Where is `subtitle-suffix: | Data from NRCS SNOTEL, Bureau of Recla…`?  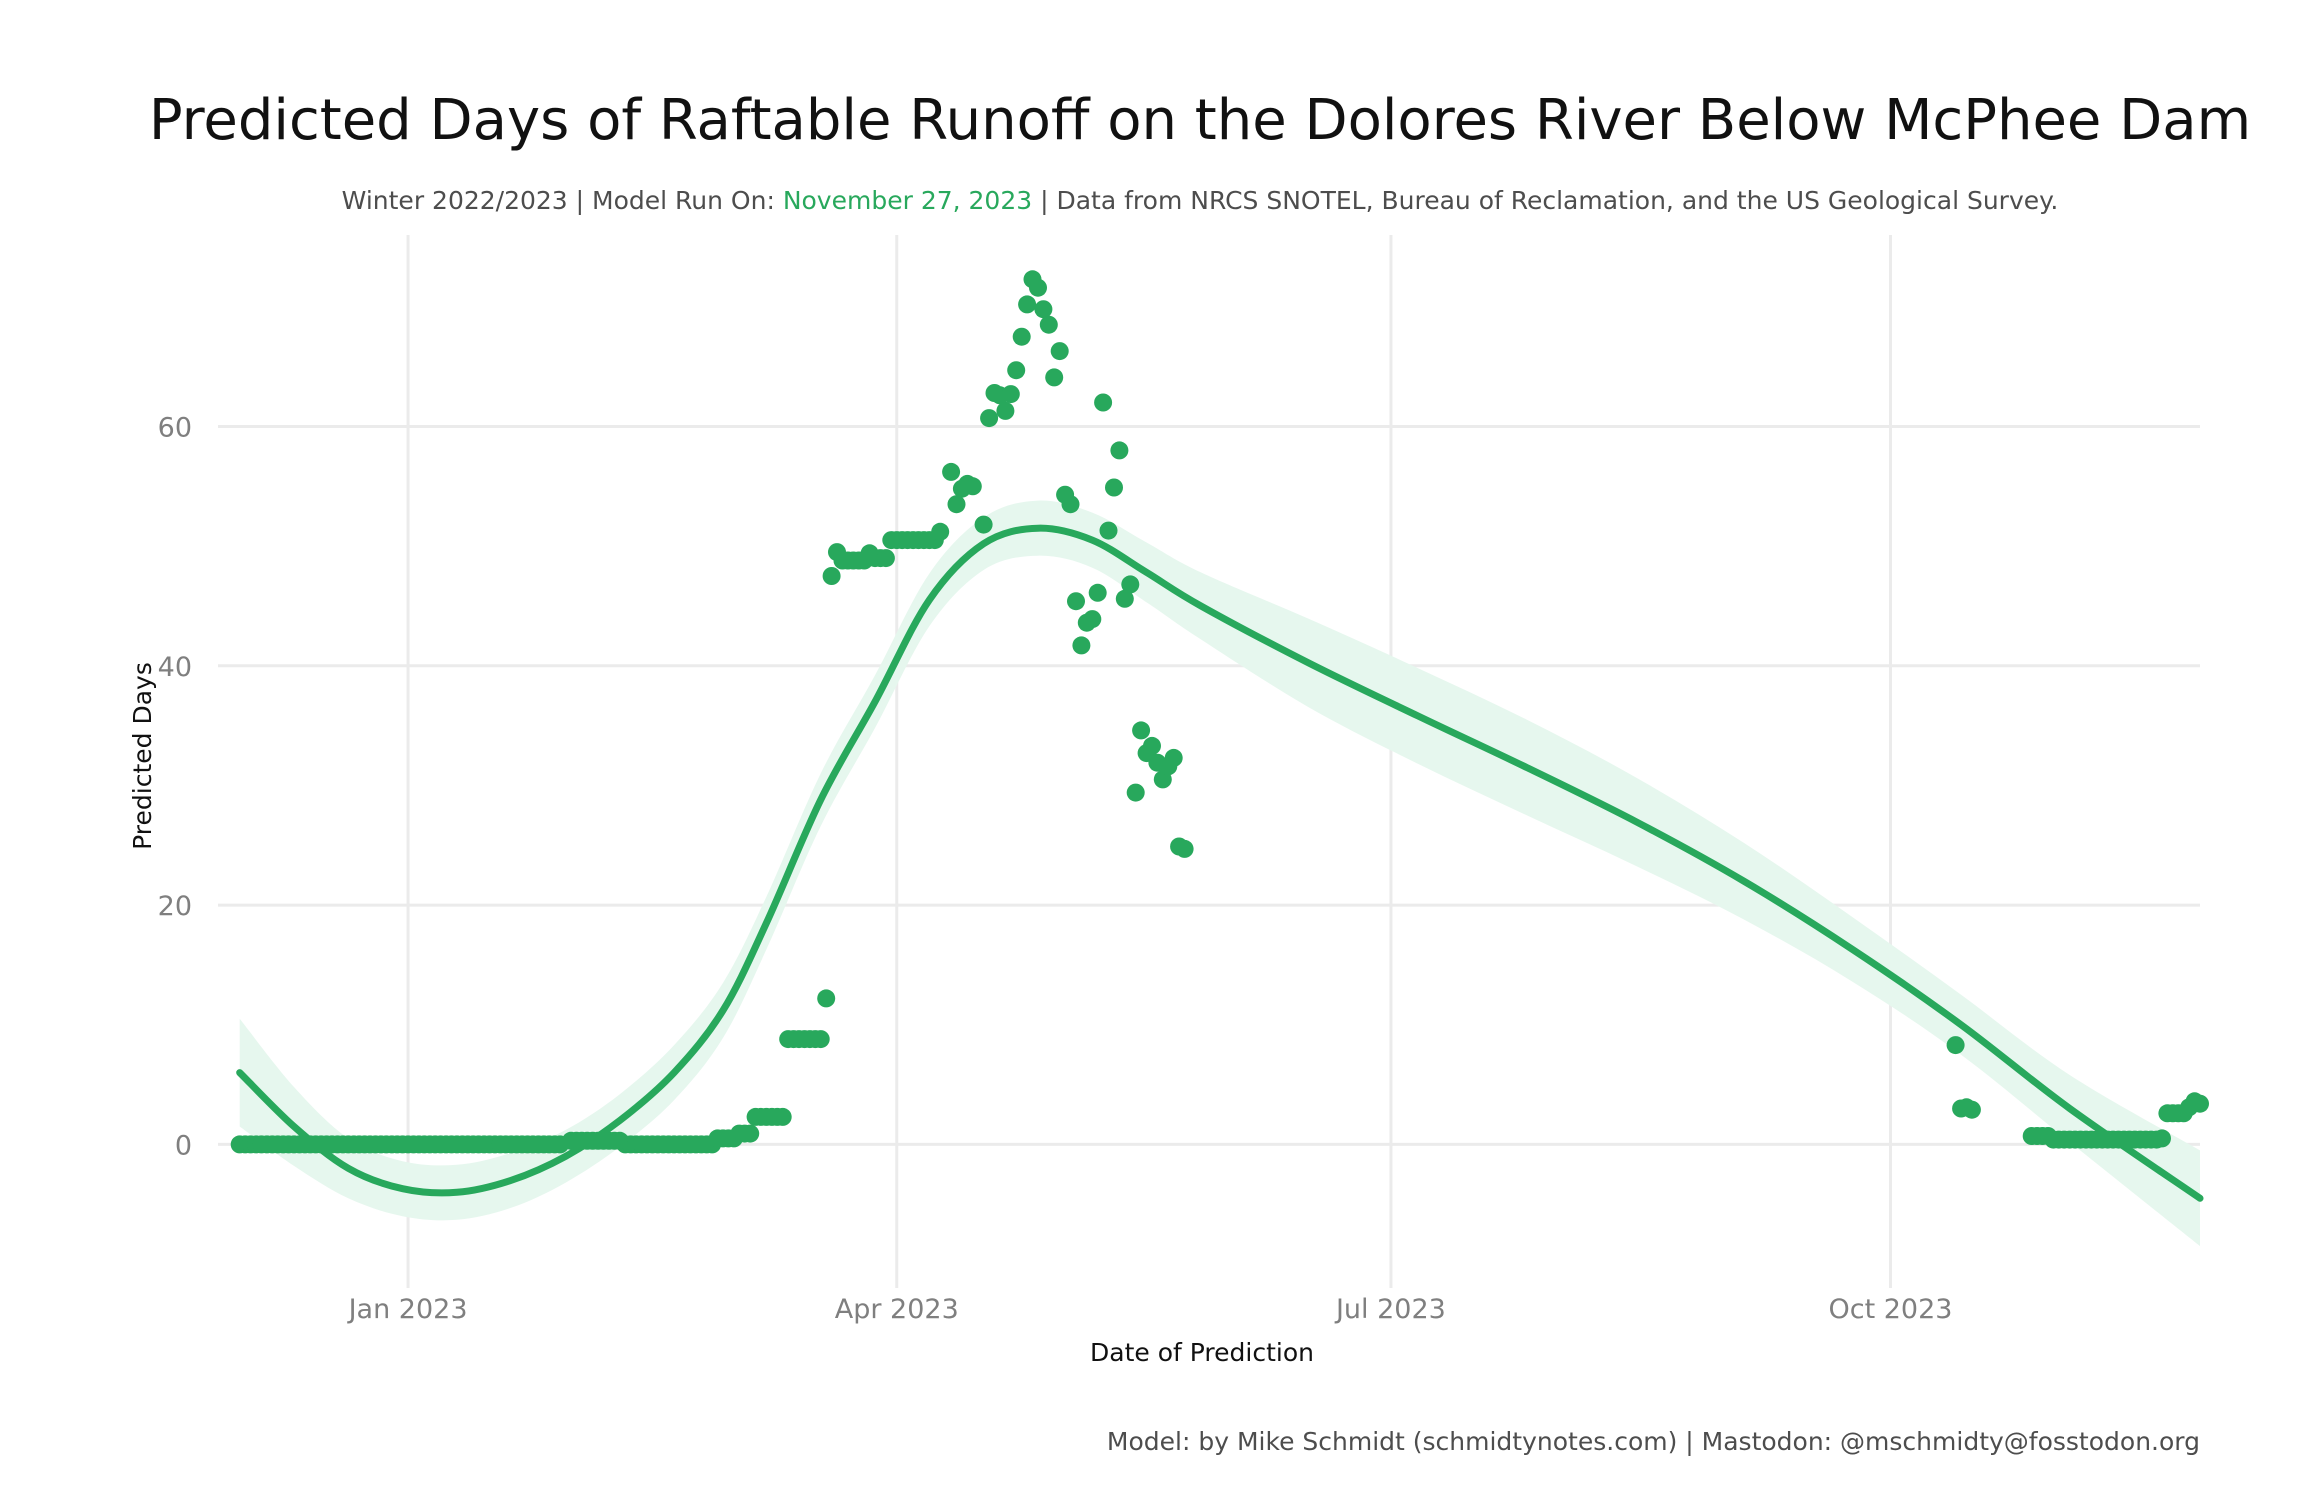 subtitle-suffix: | Data from NRCS SNOTEL, Bureau of Recla… is located at coordinates (1545, 200).